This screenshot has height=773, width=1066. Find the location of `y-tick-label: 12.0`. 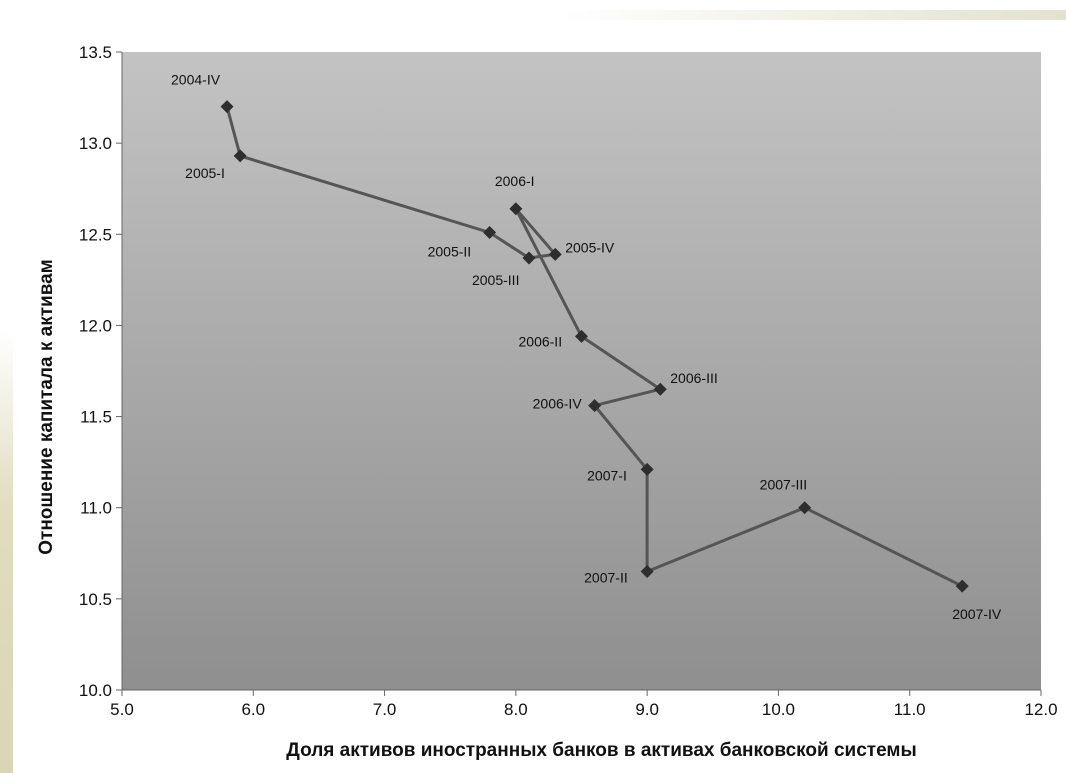

y-tick-label: 12.0 is located at coordinates (95, 325).